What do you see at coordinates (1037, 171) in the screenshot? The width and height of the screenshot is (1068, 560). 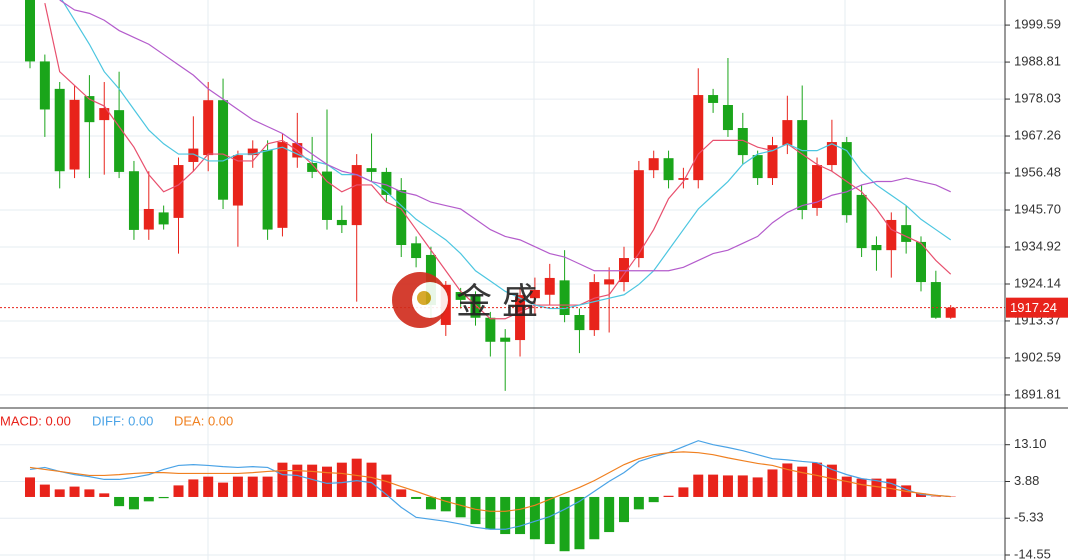 I see `y-tick-label: 1956.48` at bounding box center [1037, 171].